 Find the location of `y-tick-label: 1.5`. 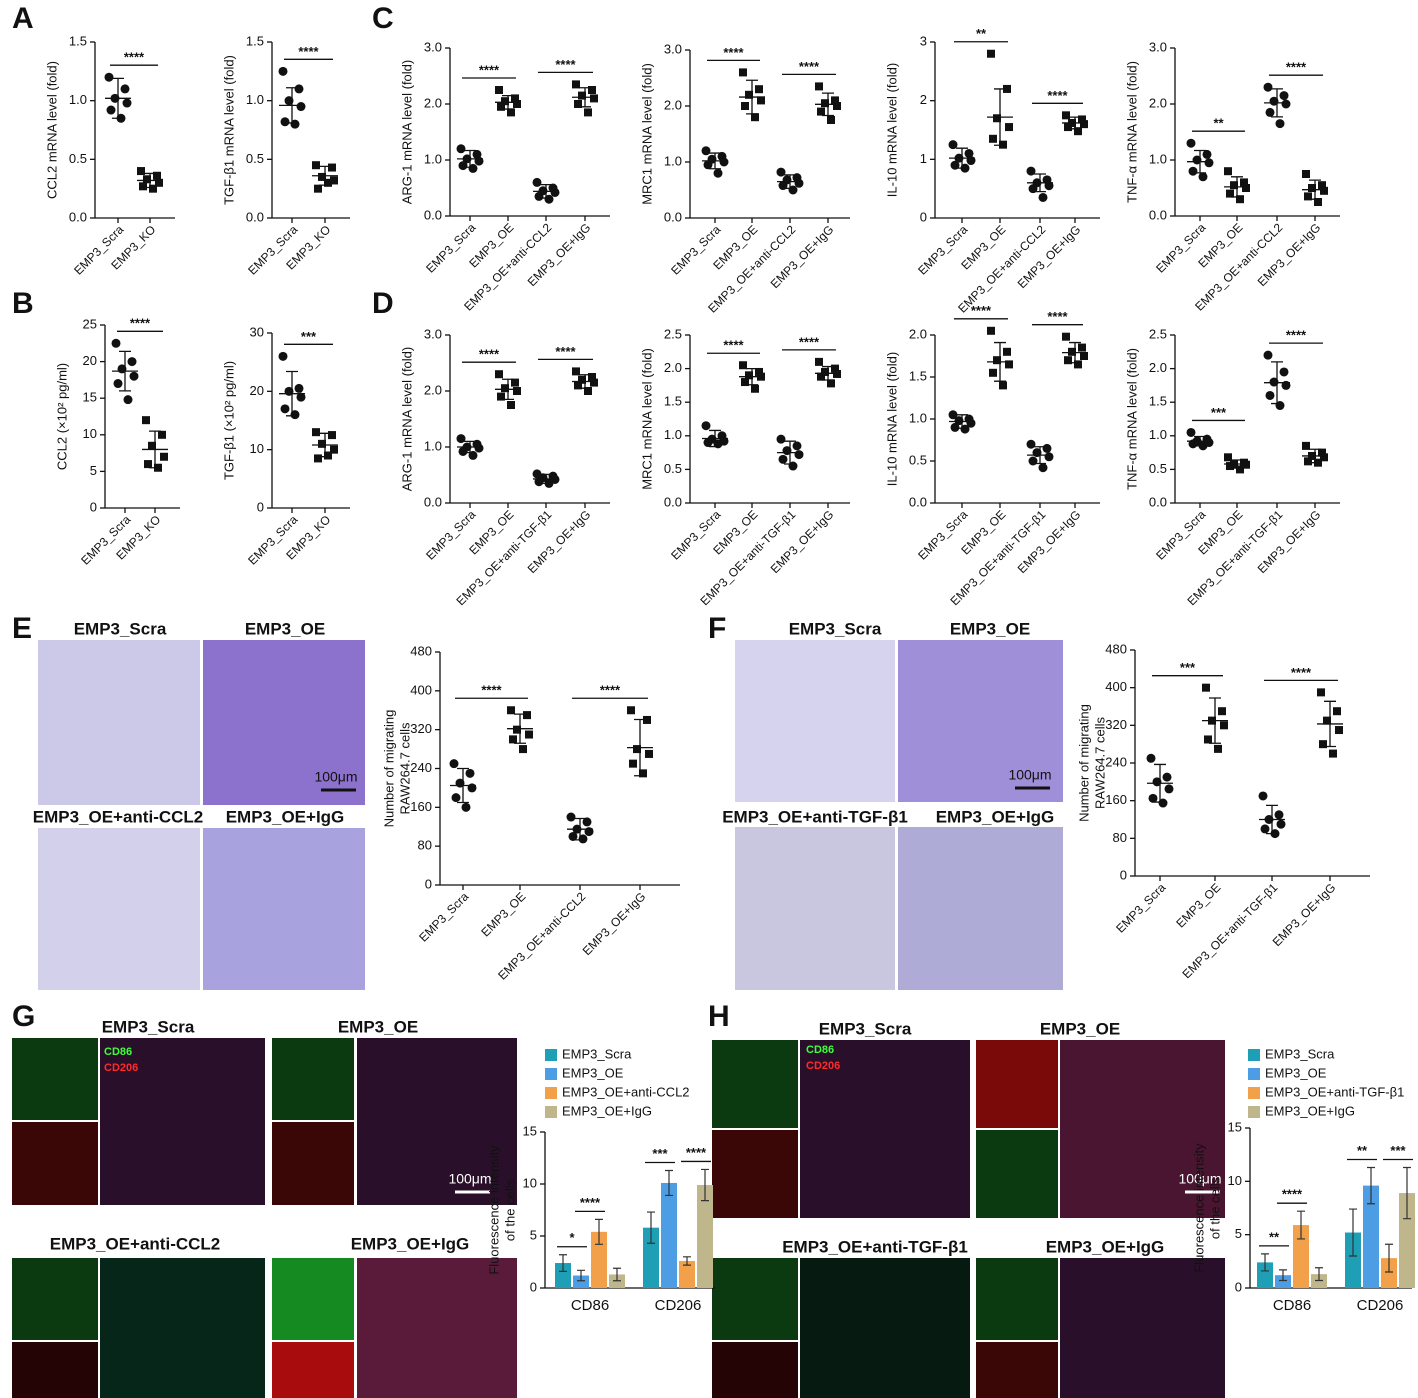

y-tick-label: 1.5 is located at coordinates (78, 40).